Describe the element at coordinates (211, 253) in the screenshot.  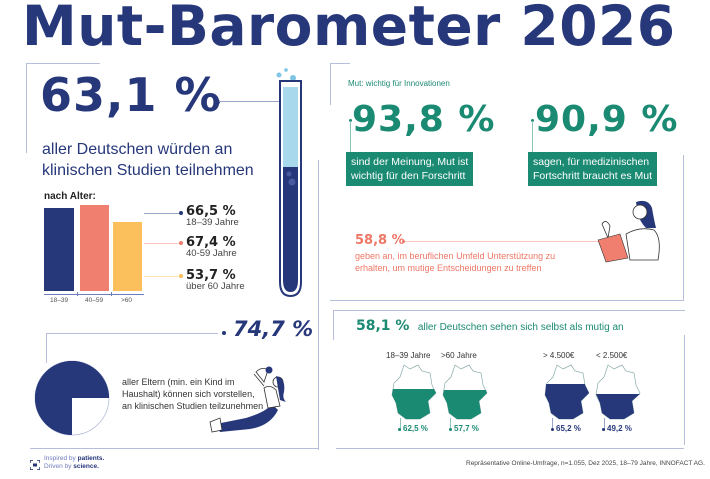
I see `legend-sub: 40-59 Jahre` at that location.